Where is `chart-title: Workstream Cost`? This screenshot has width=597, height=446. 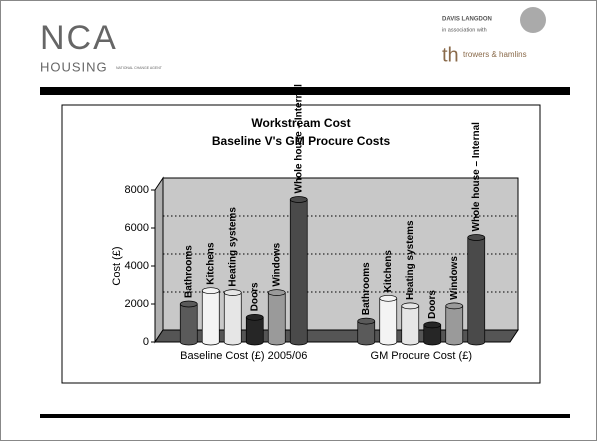 chart-title: Workstream Cost is located at coordinates (300, 123).